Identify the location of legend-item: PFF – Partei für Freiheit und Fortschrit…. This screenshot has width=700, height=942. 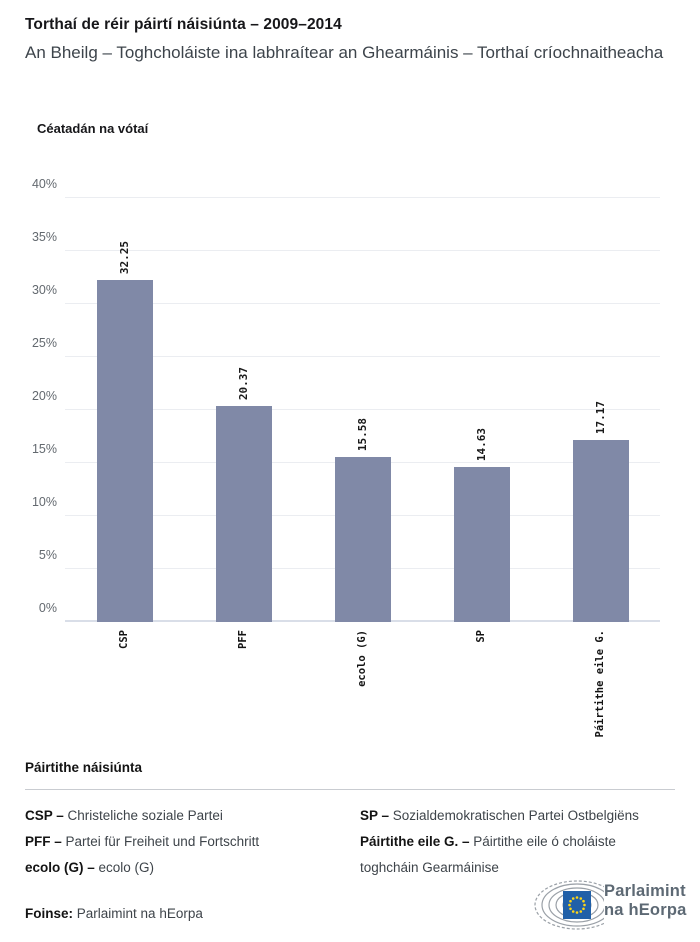
(192, 842).